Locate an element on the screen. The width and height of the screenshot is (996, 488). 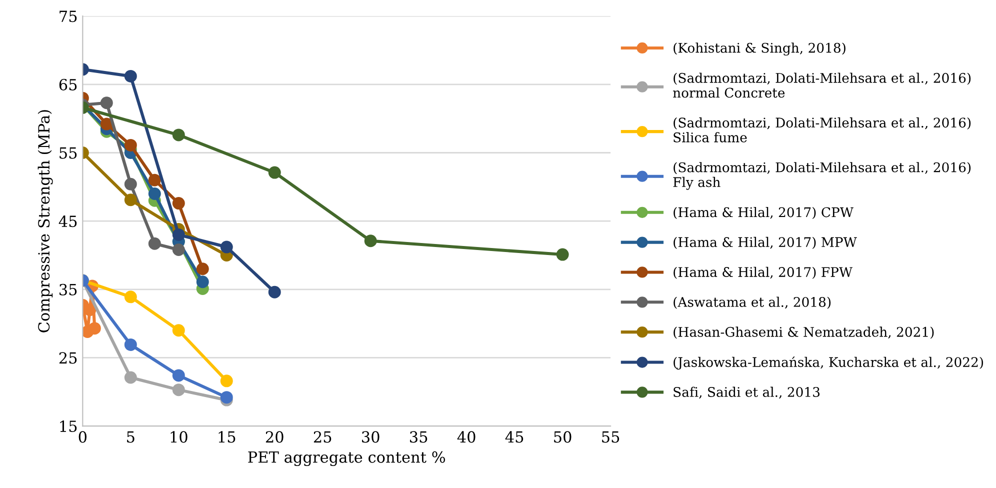
y-tick-label: 25 is located at coordinates (68, 358).